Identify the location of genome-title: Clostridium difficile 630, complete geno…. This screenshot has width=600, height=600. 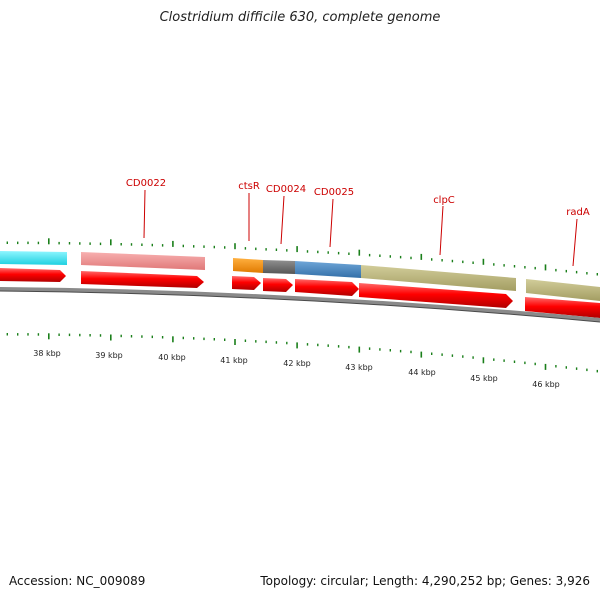
(300, 17).